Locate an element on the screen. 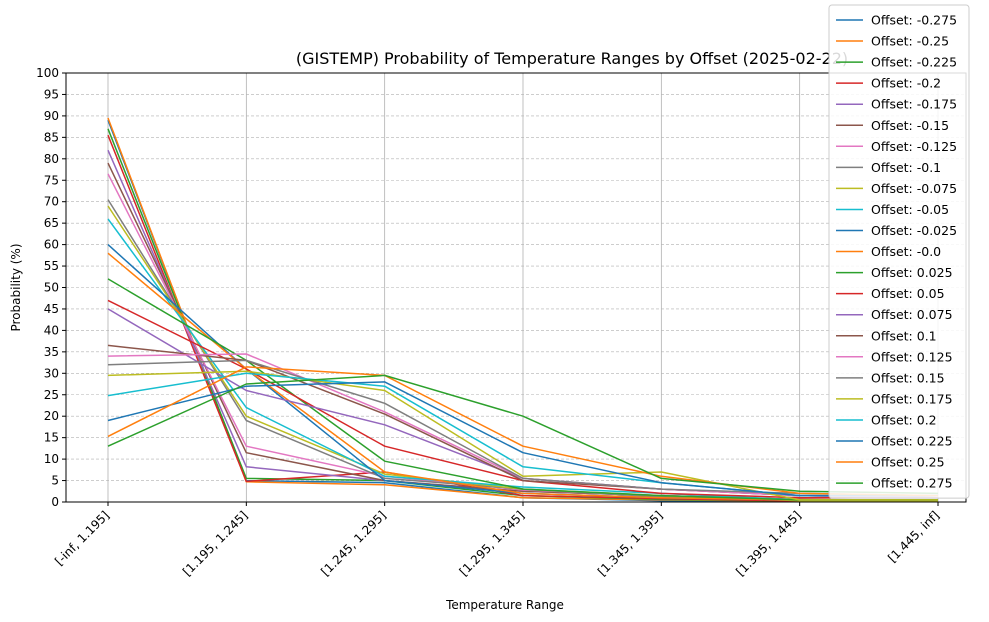 The image size is (989, 622). x-tick-label: [1.445, inf] is located at coordinates (913, 536).